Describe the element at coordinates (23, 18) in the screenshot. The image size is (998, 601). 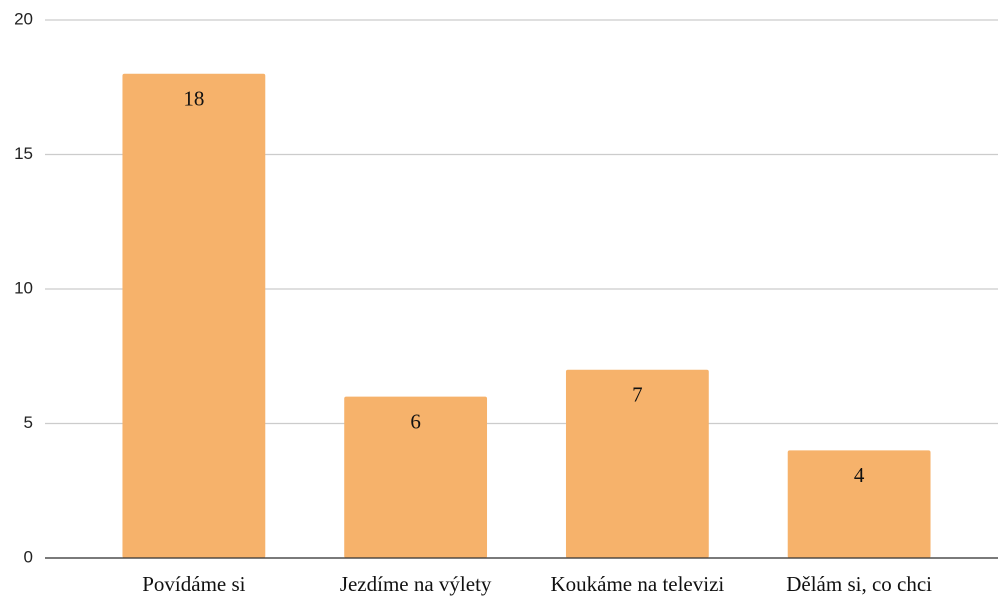
I see `y-tick-label: 20` at that location.